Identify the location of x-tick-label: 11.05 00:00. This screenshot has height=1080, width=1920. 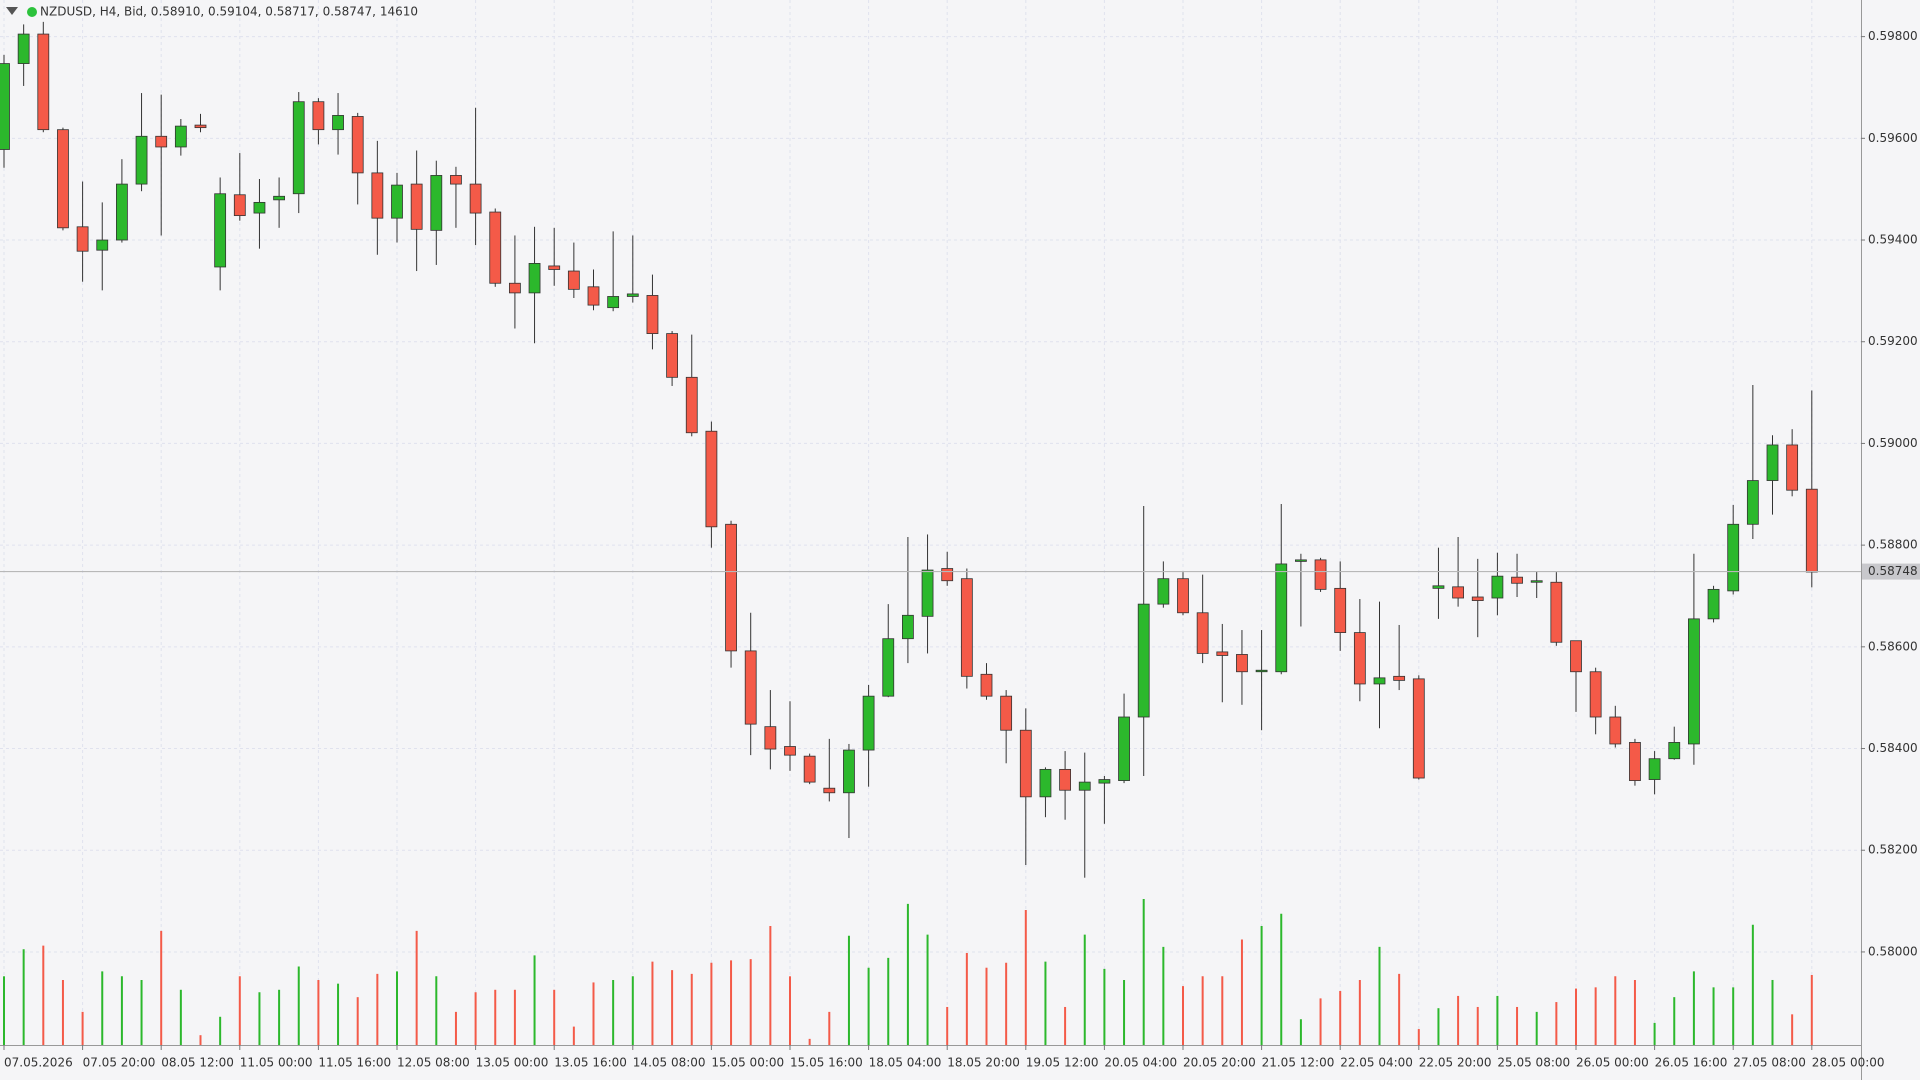
(276, 1063).